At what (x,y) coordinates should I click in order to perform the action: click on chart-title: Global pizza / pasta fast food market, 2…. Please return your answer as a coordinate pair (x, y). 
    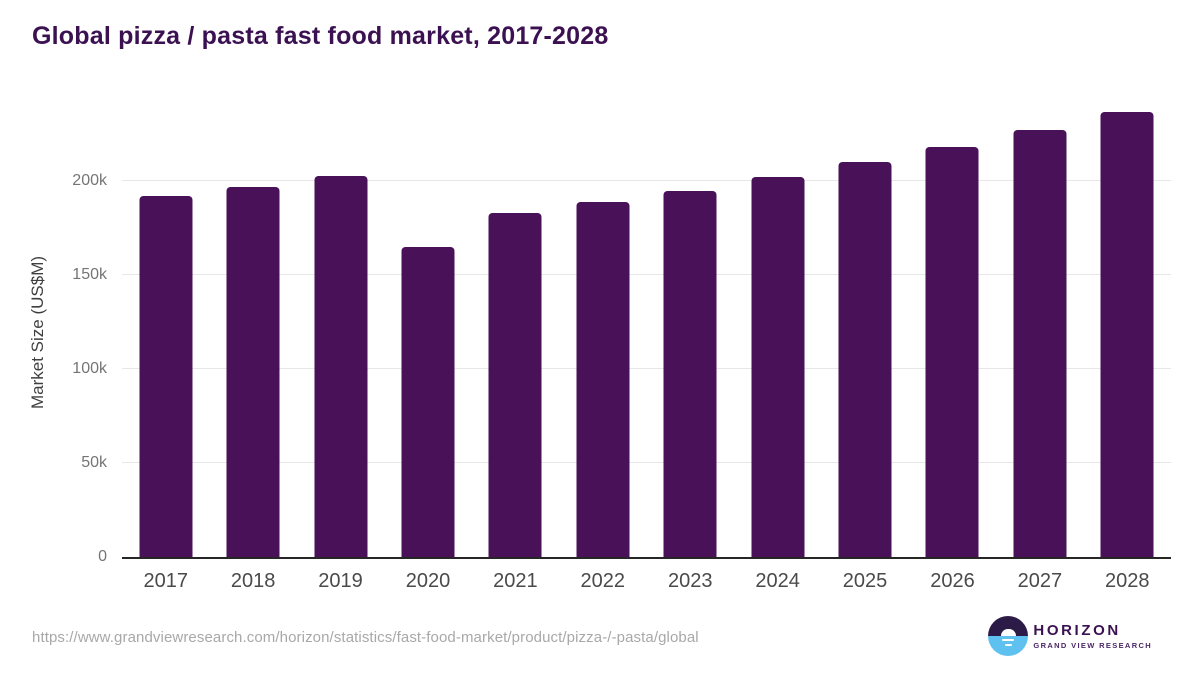
    Looking at the image, I should click on (320, 36).